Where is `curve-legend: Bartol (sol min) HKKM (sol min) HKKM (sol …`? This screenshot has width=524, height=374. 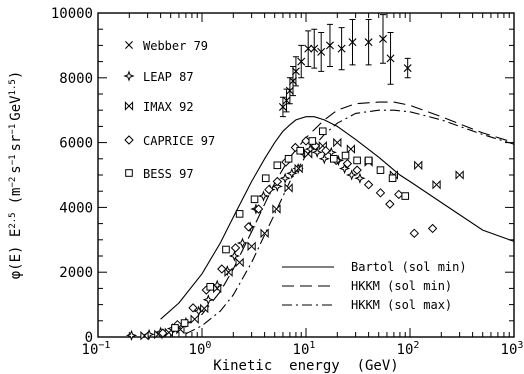
curve-legend: Bartol (sol min) HKKM (sol min) HKKM (sol … is located at coordinates (374, 286).